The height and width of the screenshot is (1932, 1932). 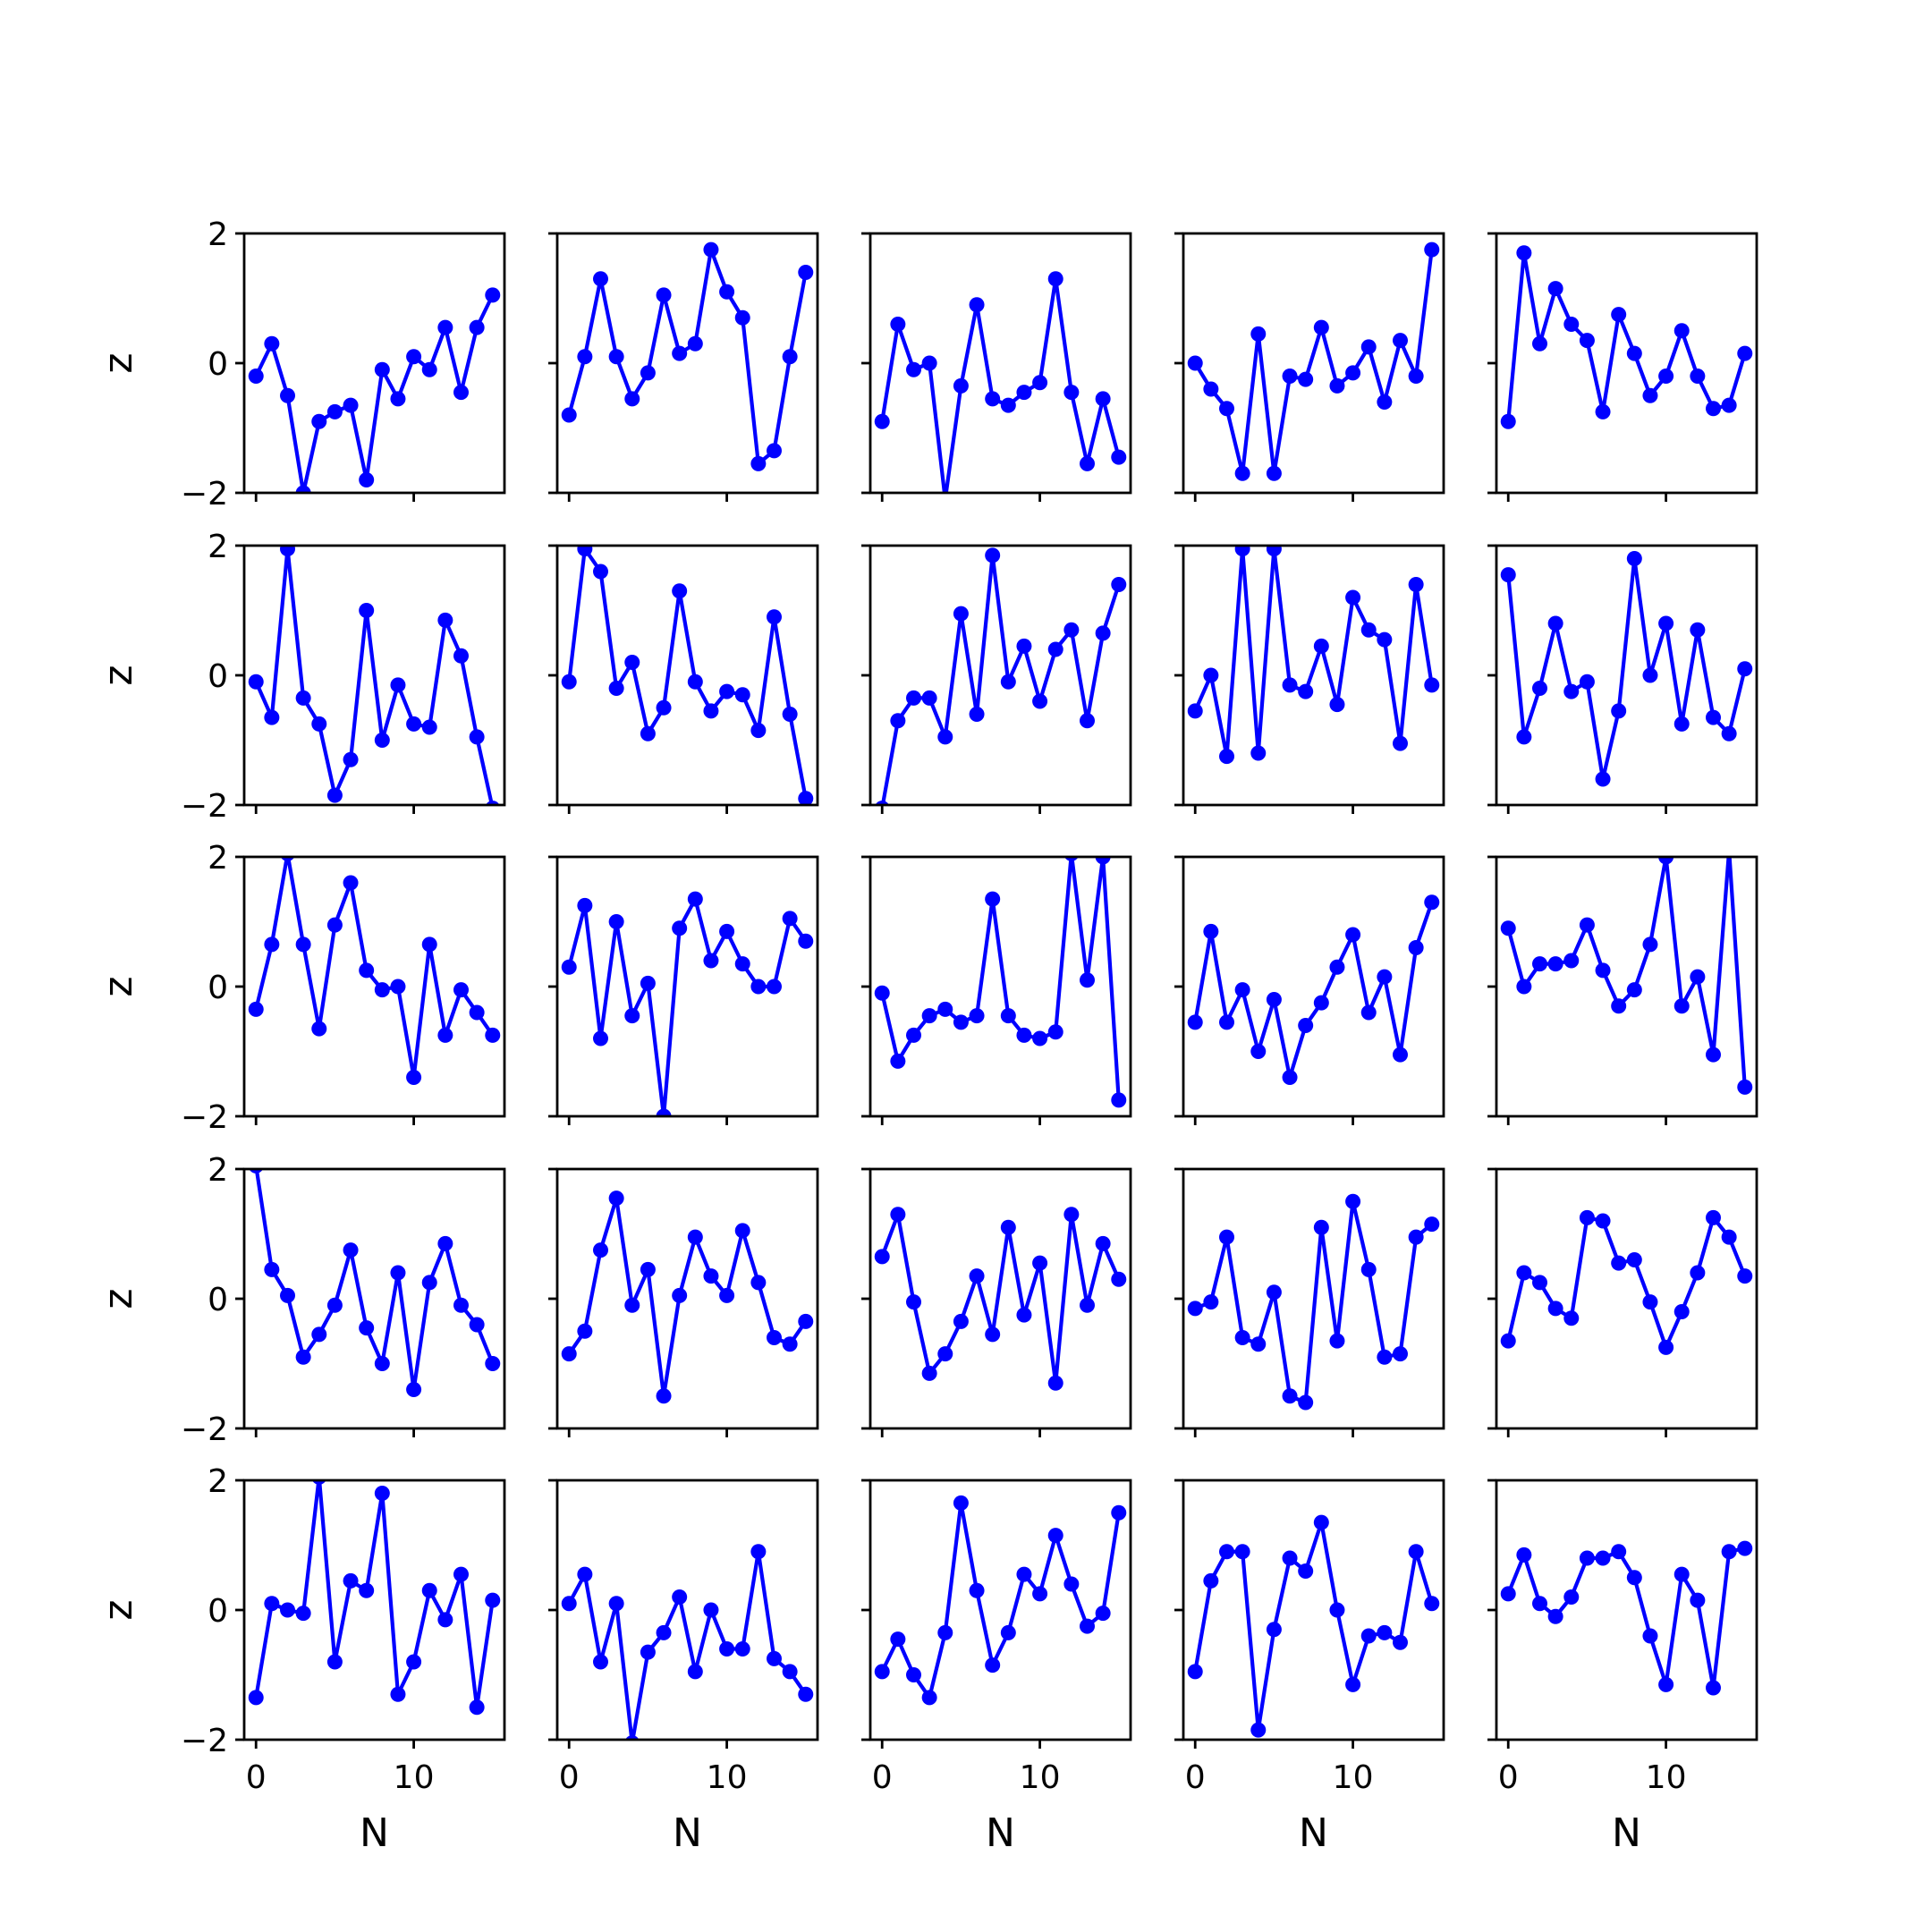 I want to click on subplot-r2-c3, so click(x=996, y=679).